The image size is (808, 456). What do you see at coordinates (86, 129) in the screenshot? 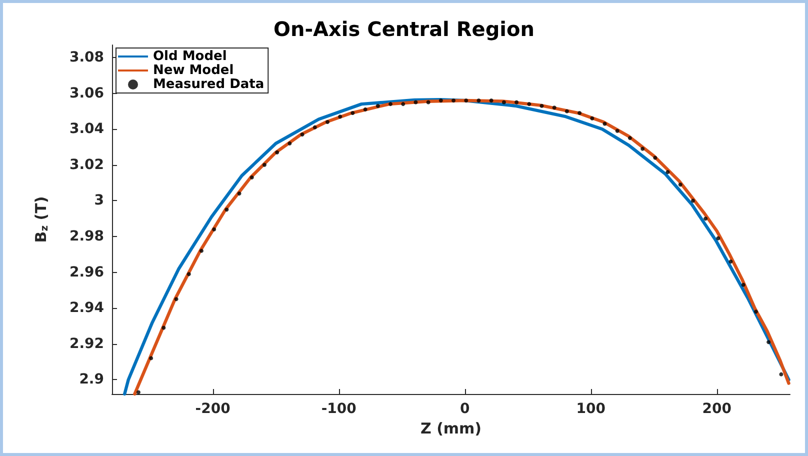
I see `y-tick-label: 3.04` at bounding box center [86, 129].